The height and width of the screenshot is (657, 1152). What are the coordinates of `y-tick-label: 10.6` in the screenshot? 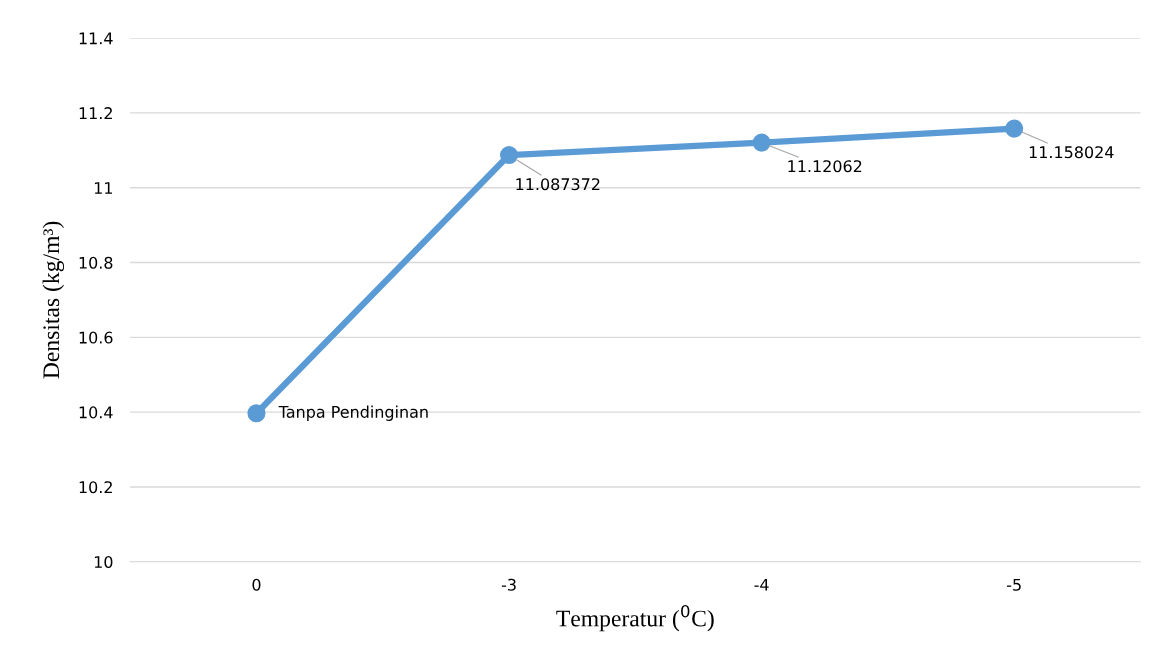 It's located at (96, 337).